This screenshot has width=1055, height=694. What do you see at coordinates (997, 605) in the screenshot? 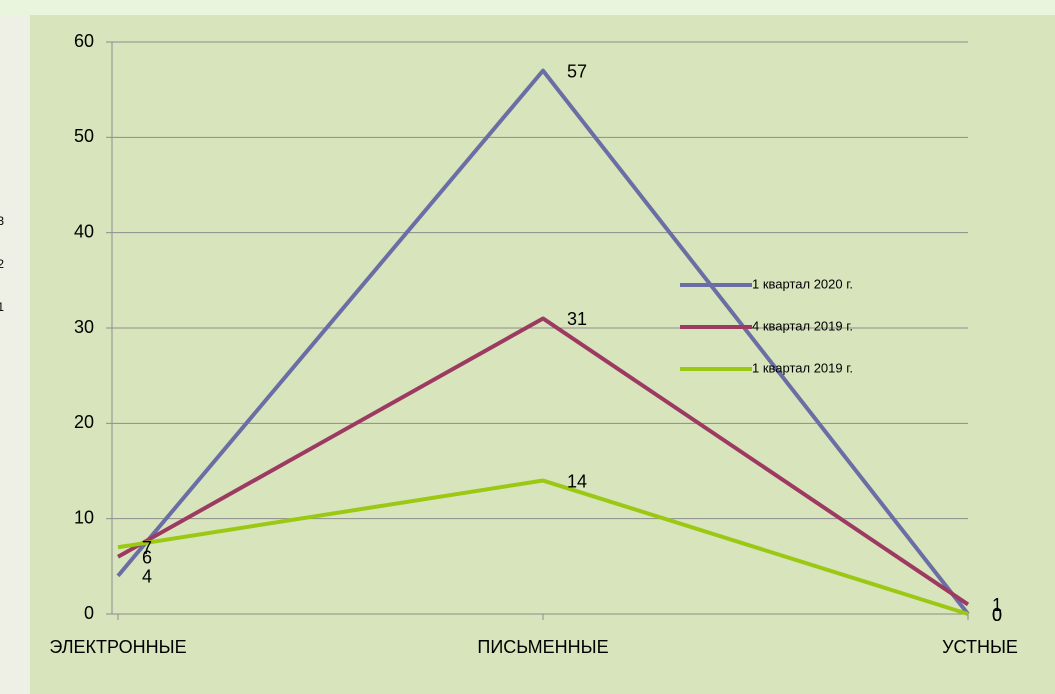
I see `data-label: 1` at bounding box center [997, 605].